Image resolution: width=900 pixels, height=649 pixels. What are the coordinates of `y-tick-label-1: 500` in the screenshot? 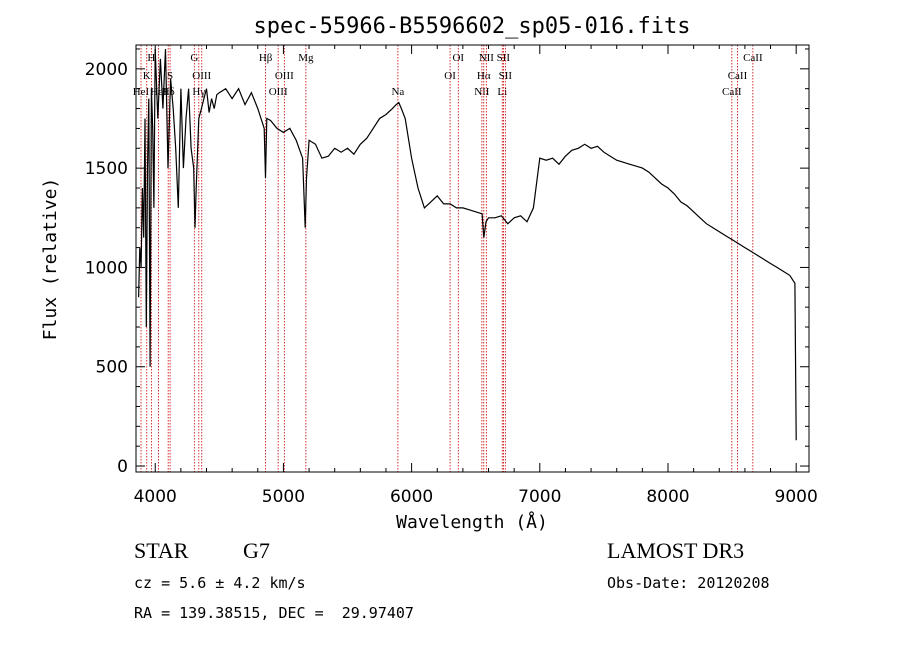 It's located at (112, 368).